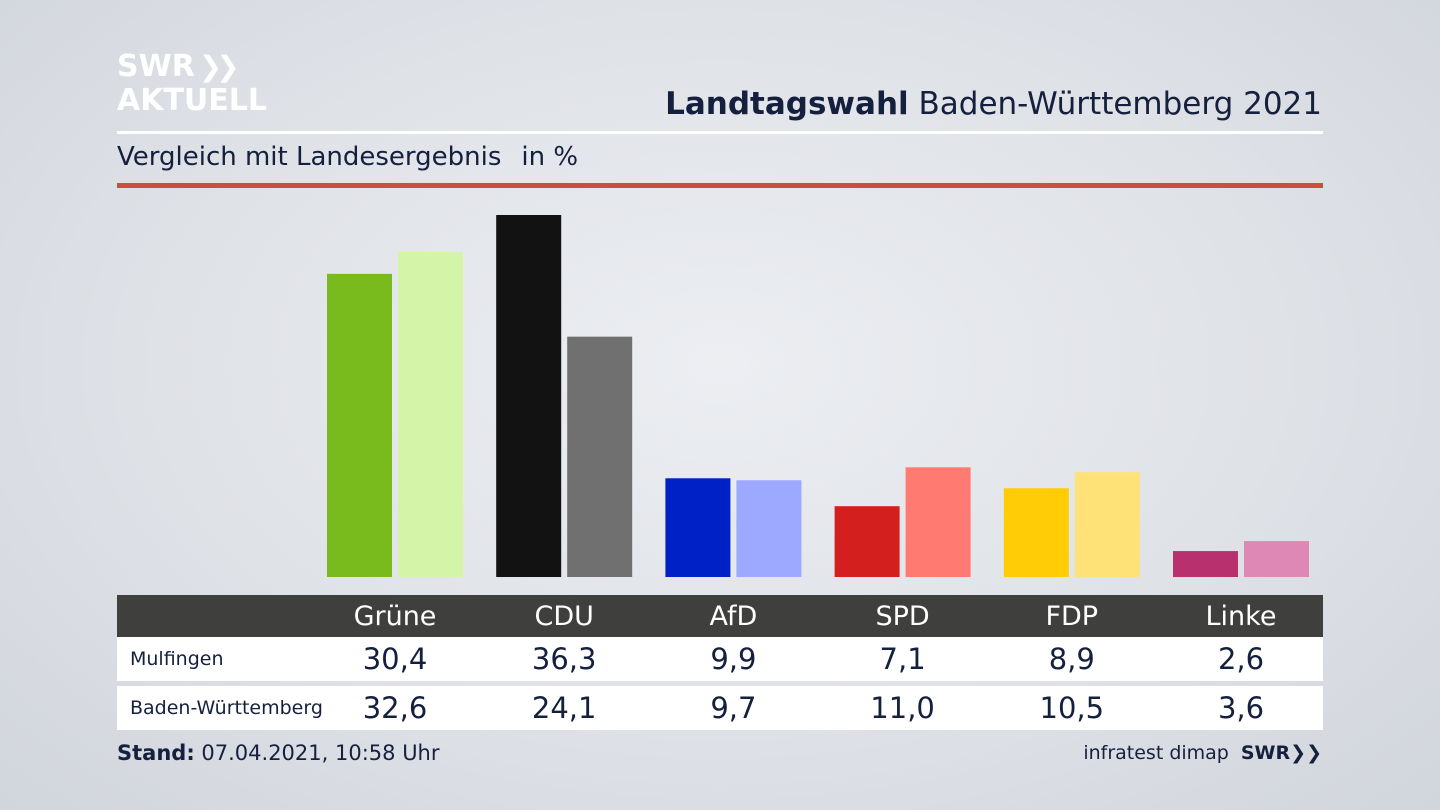 The height and width of the screenshot is (810, 1440). Describe the element at coordinates (192, 100) in the screenshot. I see `logo-aktuell-text: AKTUELL` at that location.